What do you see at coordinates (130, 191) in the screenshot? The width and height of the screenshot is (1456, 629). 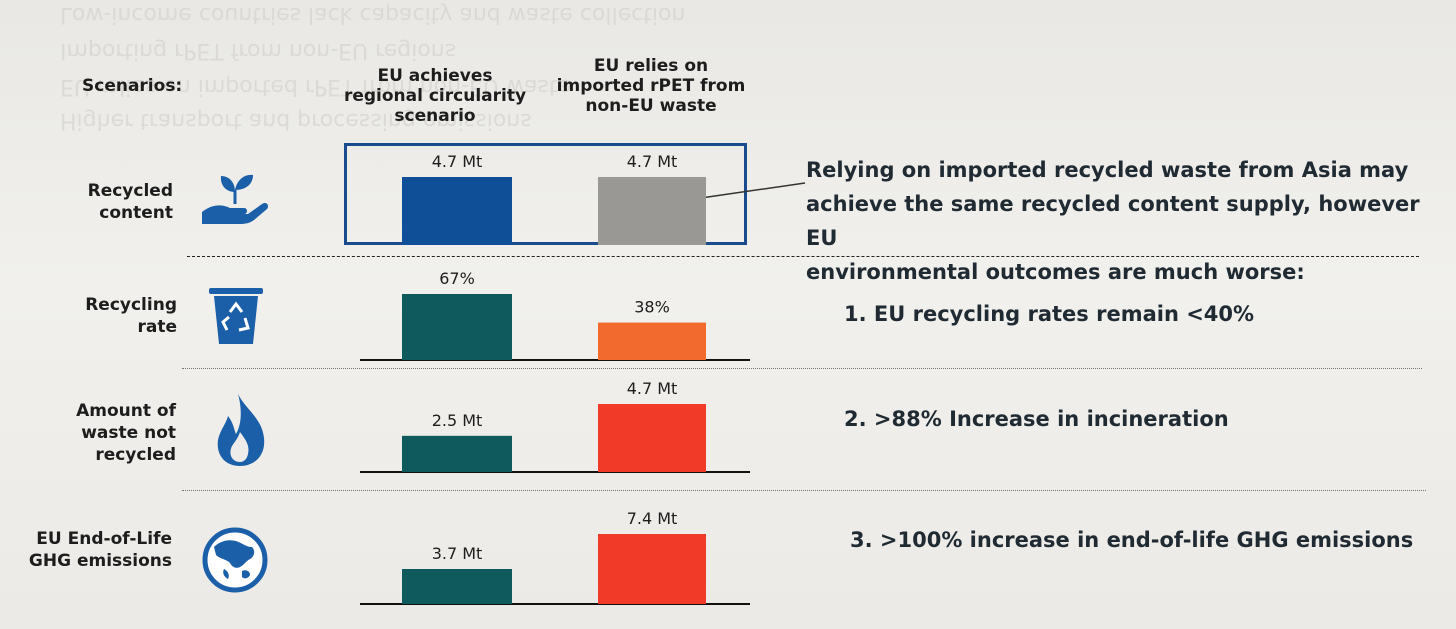 I see `row-label-line: Recycled` at bounding box center [130, 191].